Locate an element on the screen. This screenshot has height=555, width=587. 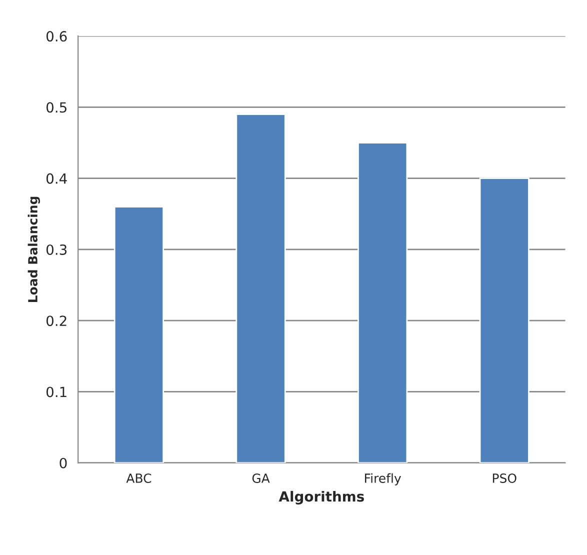
y-tick-label: 0.5 is located at coordinates (56, 107).